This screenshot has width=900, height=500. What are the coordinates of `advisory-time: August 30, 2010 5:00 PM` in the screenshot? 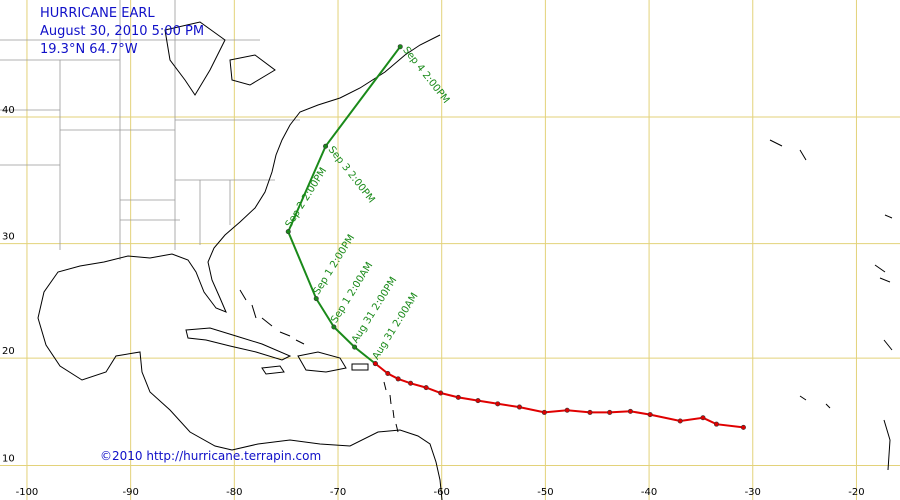 It's located at (122, 31).